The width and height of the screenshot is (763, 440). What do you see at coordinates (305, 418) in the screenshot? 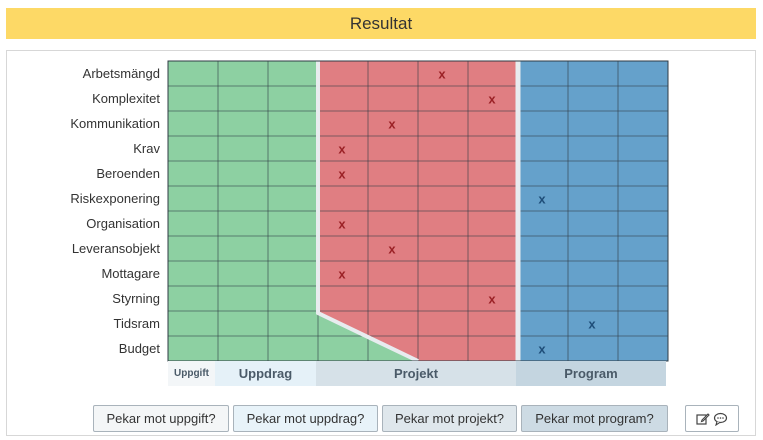
I see `pekar-mot-uppdrag-button: Pekar mot uppdrag?` at bounding box center [305, 418].